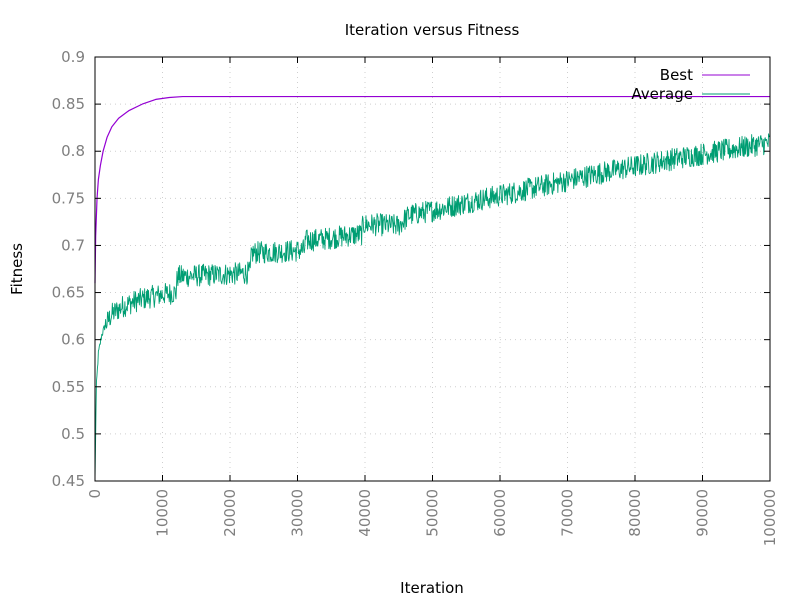 This screenshot has height=600, width=800. What do you see at coordinates (68, 293) in the screenshot?
I see `y-tick-label: 0.65` at bounding box center [68, 293].